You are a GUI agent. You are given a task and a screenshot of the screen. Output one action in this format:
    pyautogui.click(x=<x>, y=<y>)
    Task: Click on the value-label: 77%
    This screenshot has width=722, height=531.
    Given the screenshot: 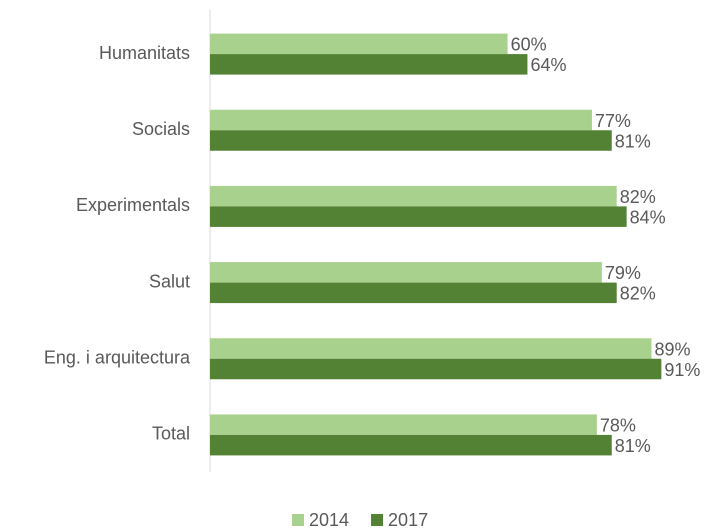 What is the action you would take?
    pyautogui.click(x=613, y=121)
    